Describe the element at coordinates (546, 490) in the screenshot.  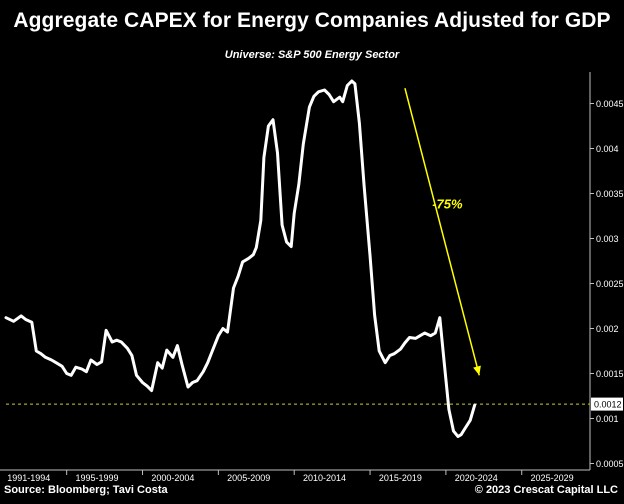
I see `copyright-note: © 2023 Crescat Capital LLC` at that location.